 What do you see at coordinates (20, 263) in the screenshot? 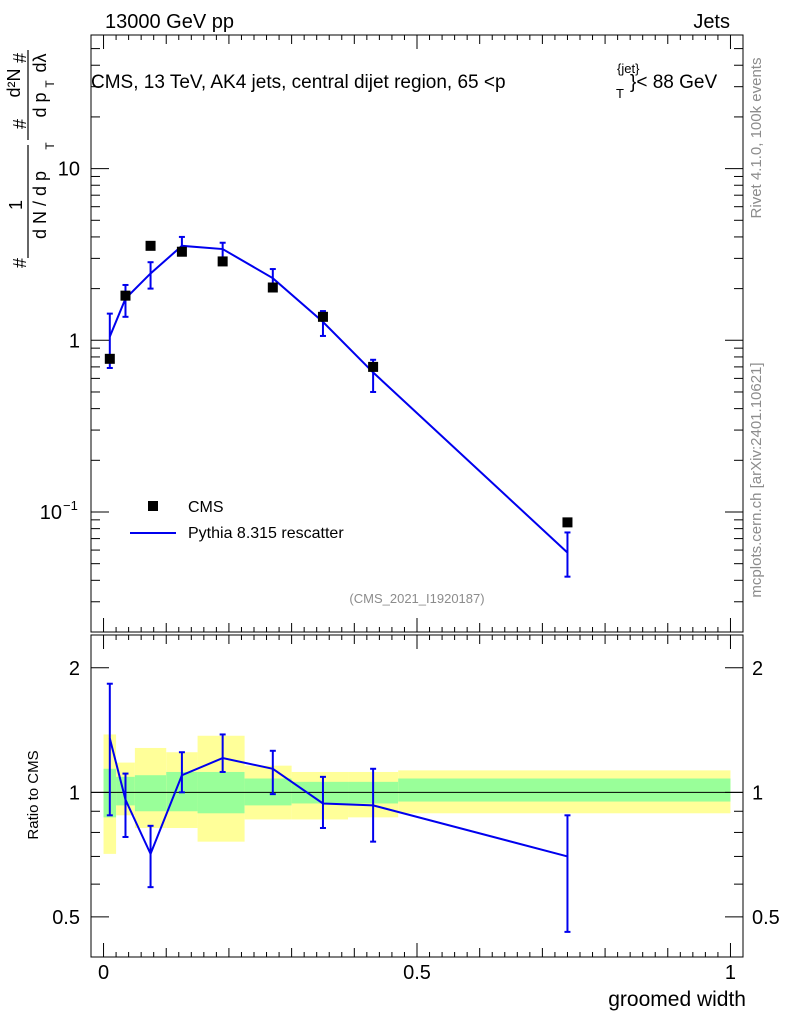
I see `ylabel-hash-1: #` at bounding box center [20, 263].